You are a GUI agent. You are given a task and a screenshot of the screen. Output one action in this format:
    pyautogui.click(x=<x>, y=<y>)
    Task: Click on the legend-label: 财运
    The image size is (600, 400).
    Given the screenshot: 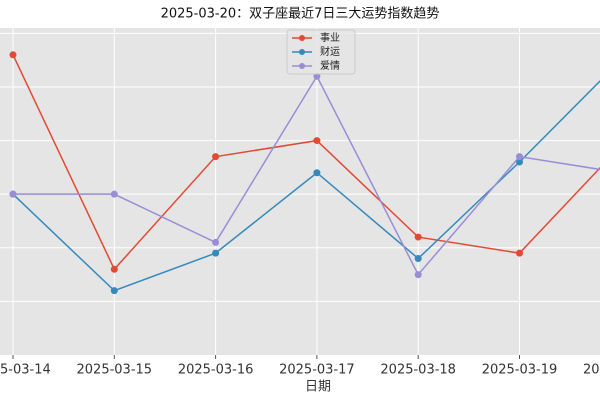 What is the action you would take?
    pyautogui.click(x=330, y=51)
    